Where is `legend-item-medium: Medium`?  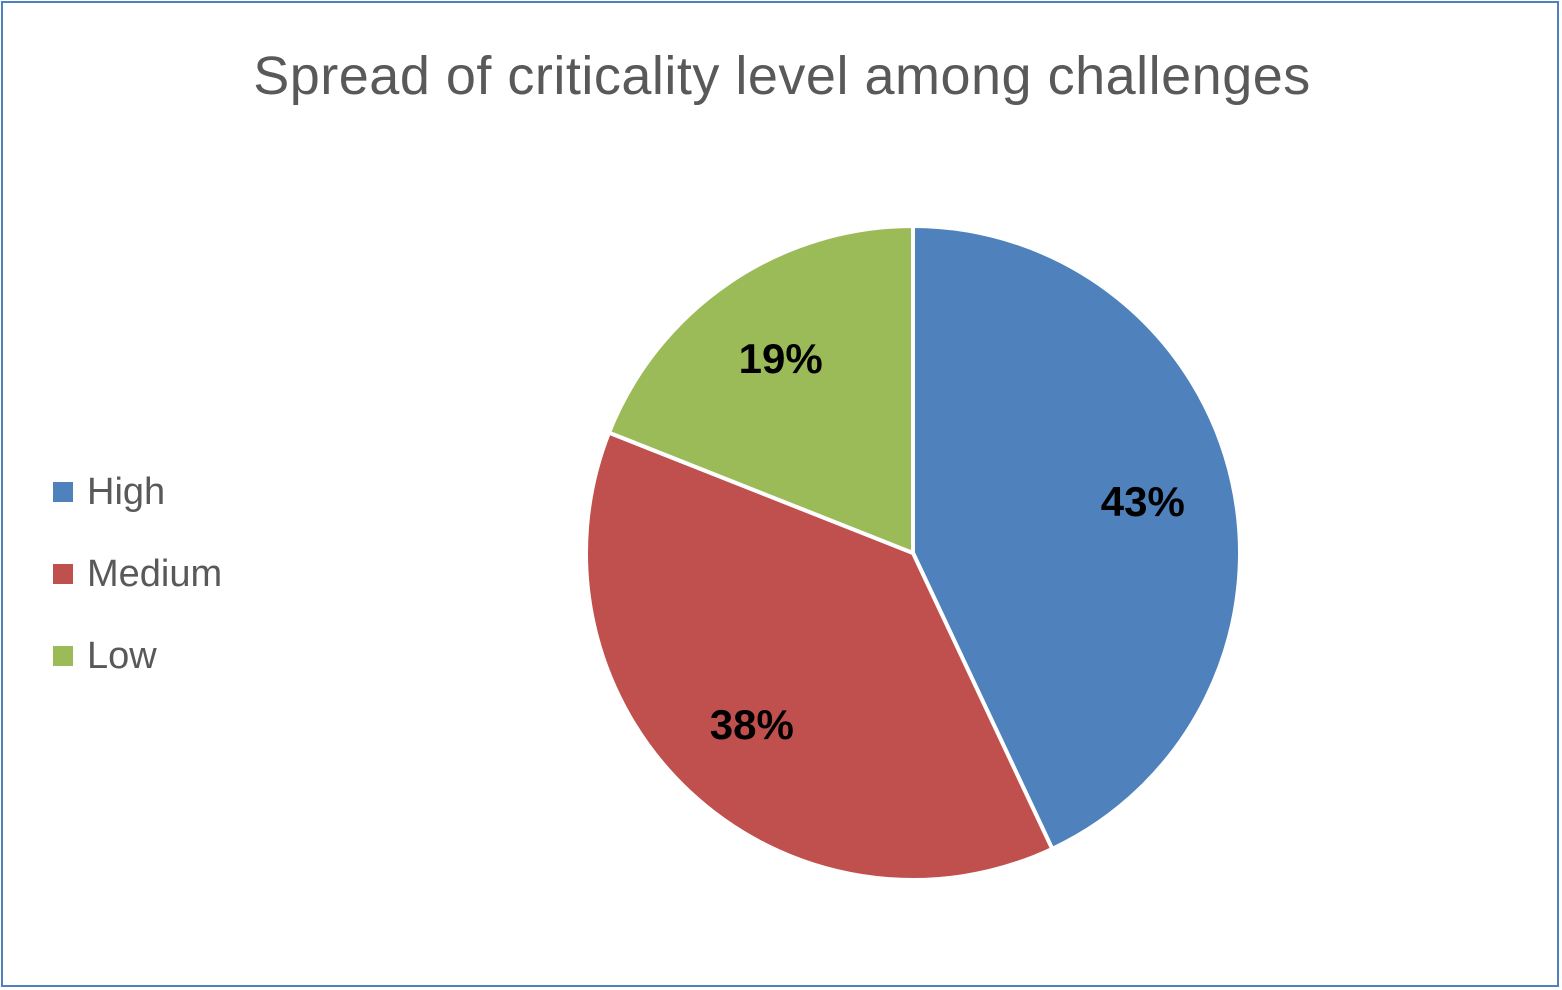 legend-item-medium: Medium is located at coordinates (137, 574).